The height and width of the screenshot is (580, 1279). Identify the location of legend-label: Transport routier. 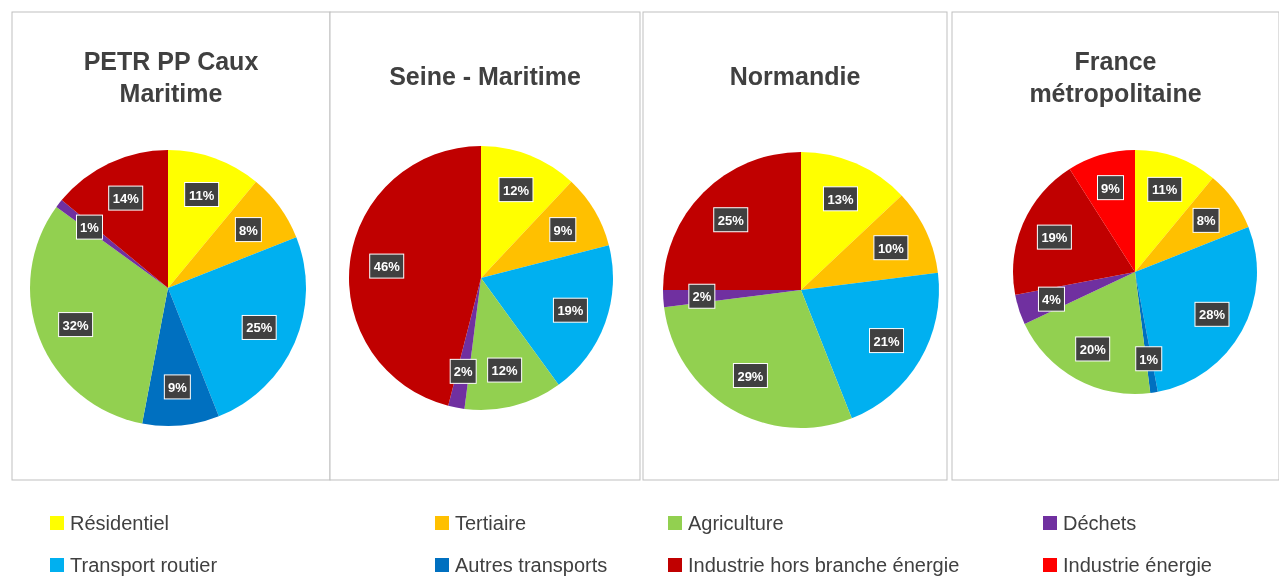
(144, 565).